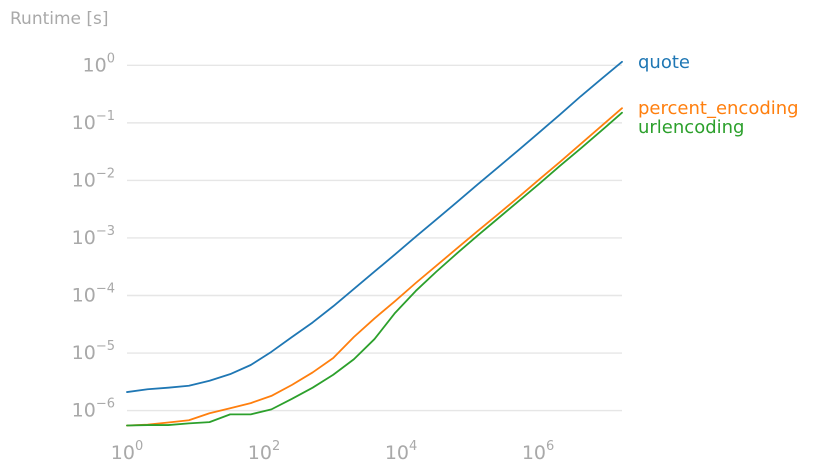 This screenshot has height=472, width=822. Describe the element at coordinates (413, 446) in the screenshot. I see `x-tick-exponent: 4` at that location.